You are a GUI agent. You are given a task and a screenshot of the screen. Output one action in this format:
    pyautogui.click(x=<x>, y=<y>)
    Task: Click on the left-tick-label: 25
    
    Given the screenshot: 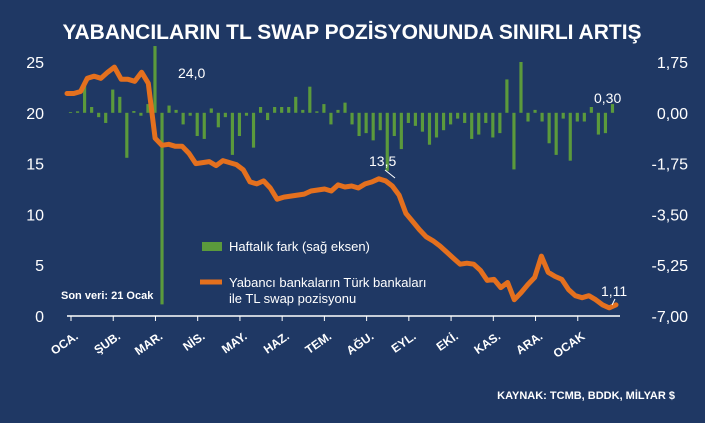 What is the action you would take?
    pyautogui.click(x=35, y=63)
    